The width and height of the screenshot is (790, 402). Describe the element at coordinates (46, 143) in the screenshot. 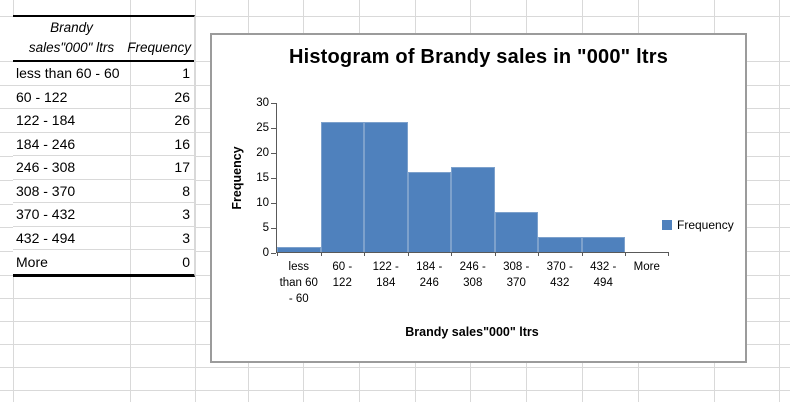

I see `cell-range-label: 184 - 246` at that location.